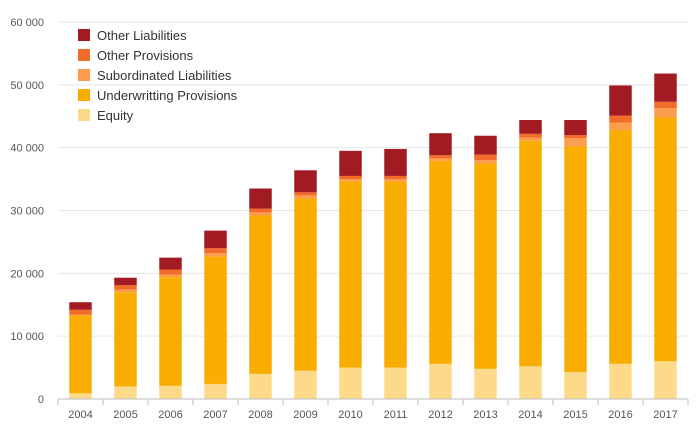  What do you see at coordinates (27, 23) in the screenshot?
I see `y-tick-label: 60 000` at bounding box center [27, 23].